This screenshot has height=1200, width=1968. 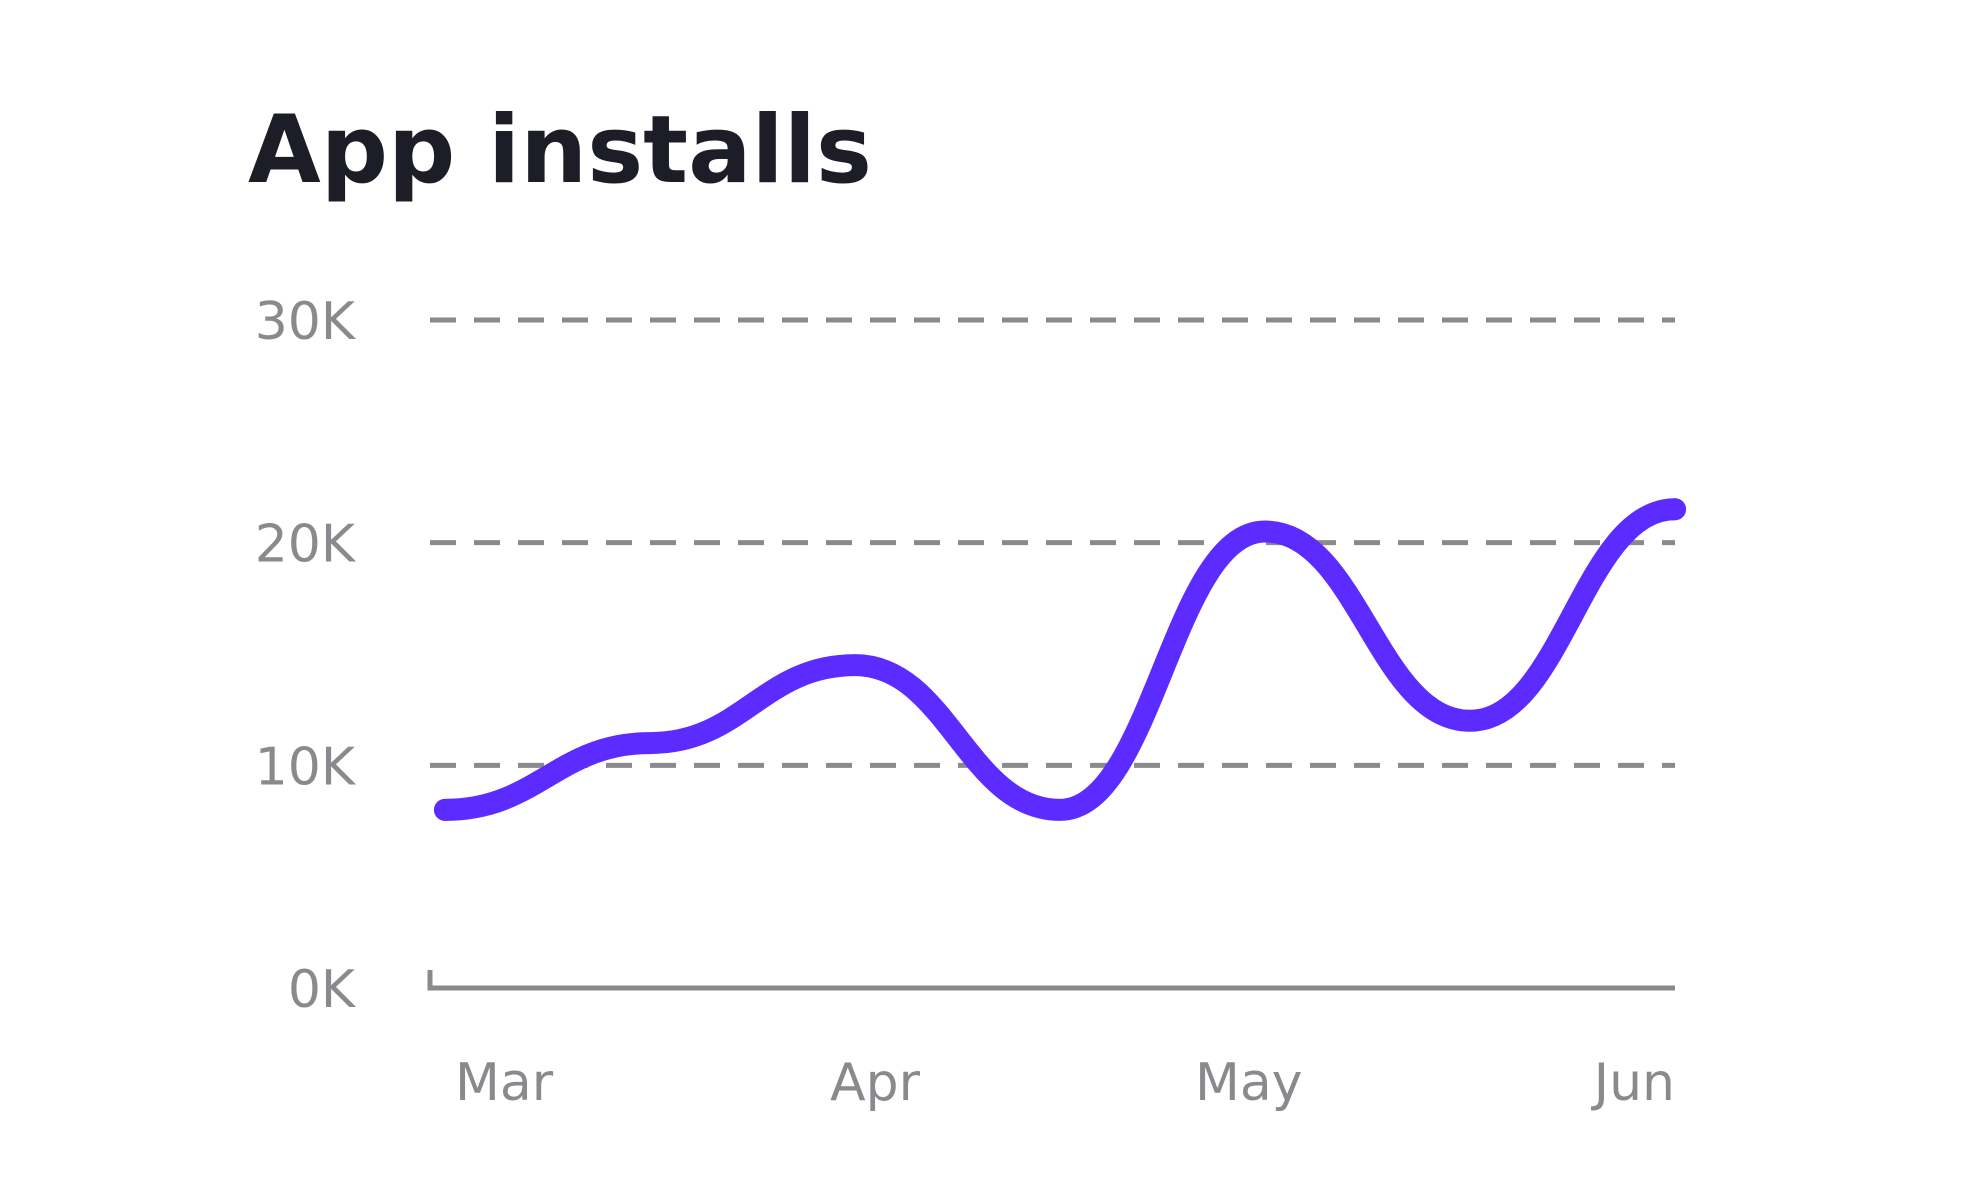 I want to click on x-axis-line, so click(x=1051, y=980).